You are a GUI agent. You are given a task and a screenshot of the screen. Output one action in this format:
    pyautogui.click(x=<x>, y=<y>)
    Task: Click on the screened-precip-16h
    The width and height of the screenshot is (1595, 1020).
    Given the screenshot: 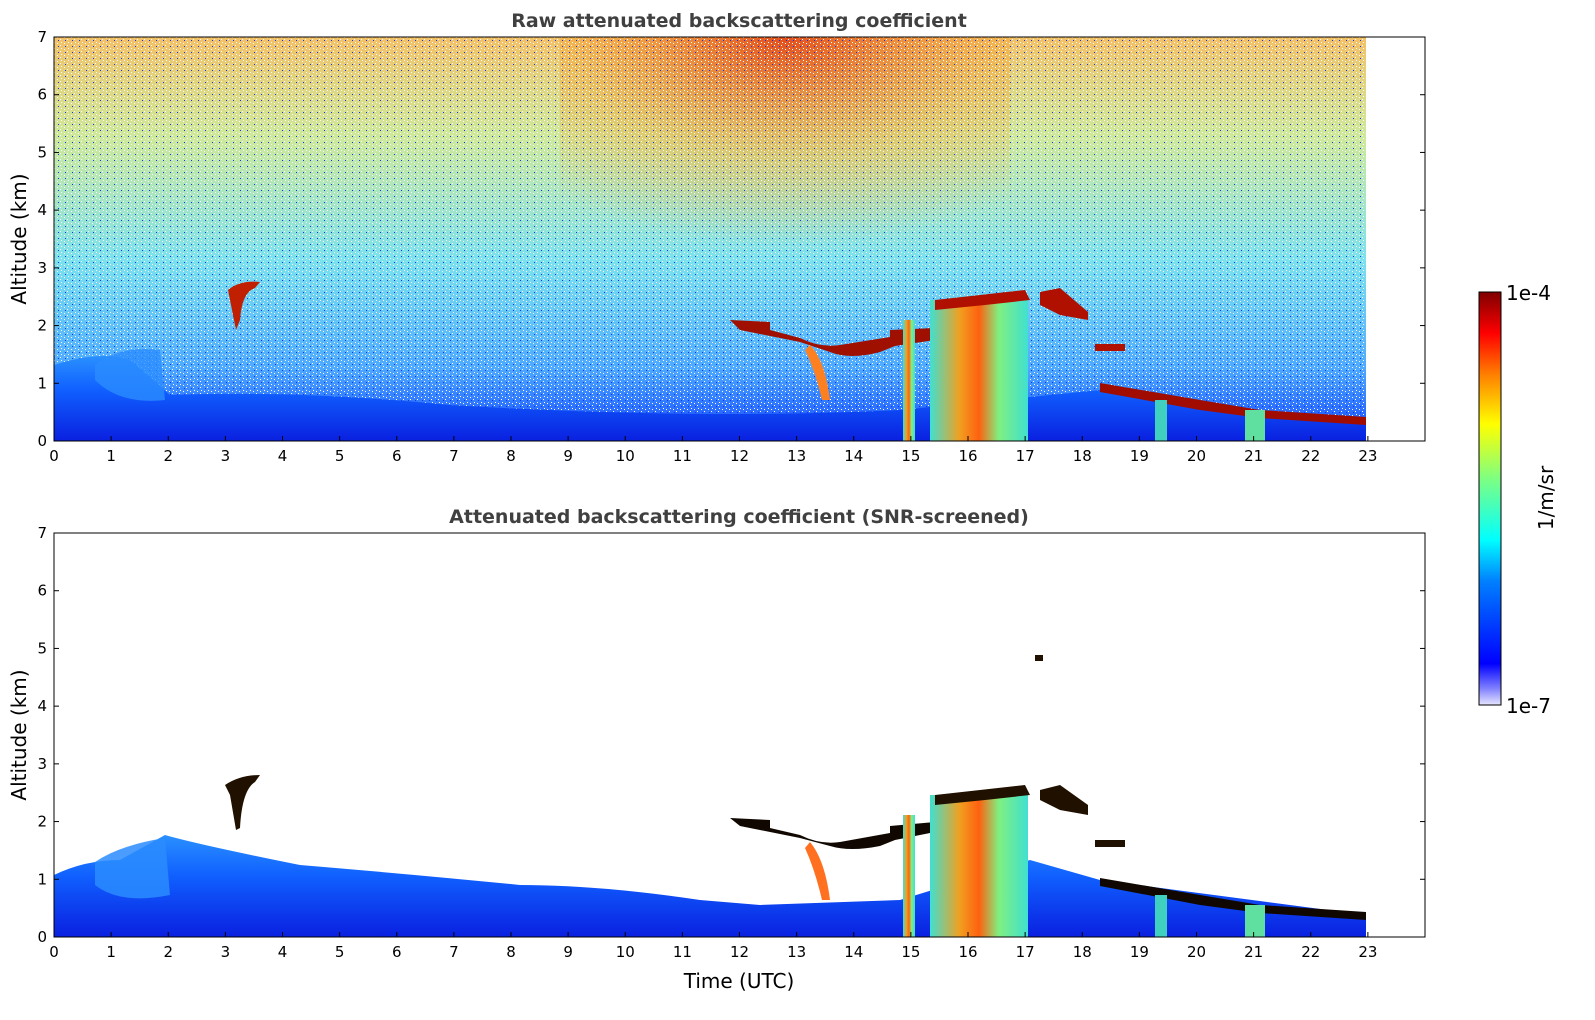 What is the action you would take?
    pyautogui.click(x=979, y=866)
    